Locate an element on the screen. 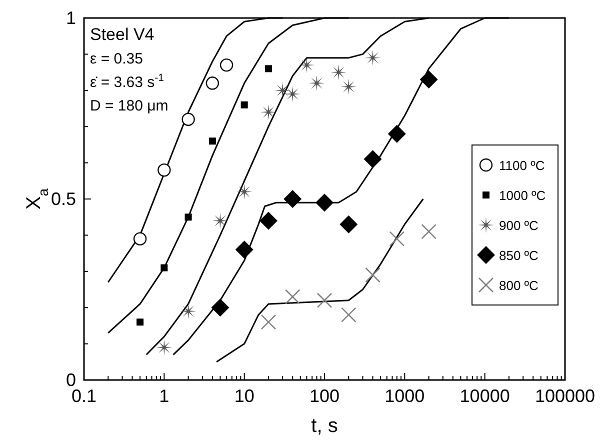  x-axis-title: t, s is located at coordinates (324, 426).